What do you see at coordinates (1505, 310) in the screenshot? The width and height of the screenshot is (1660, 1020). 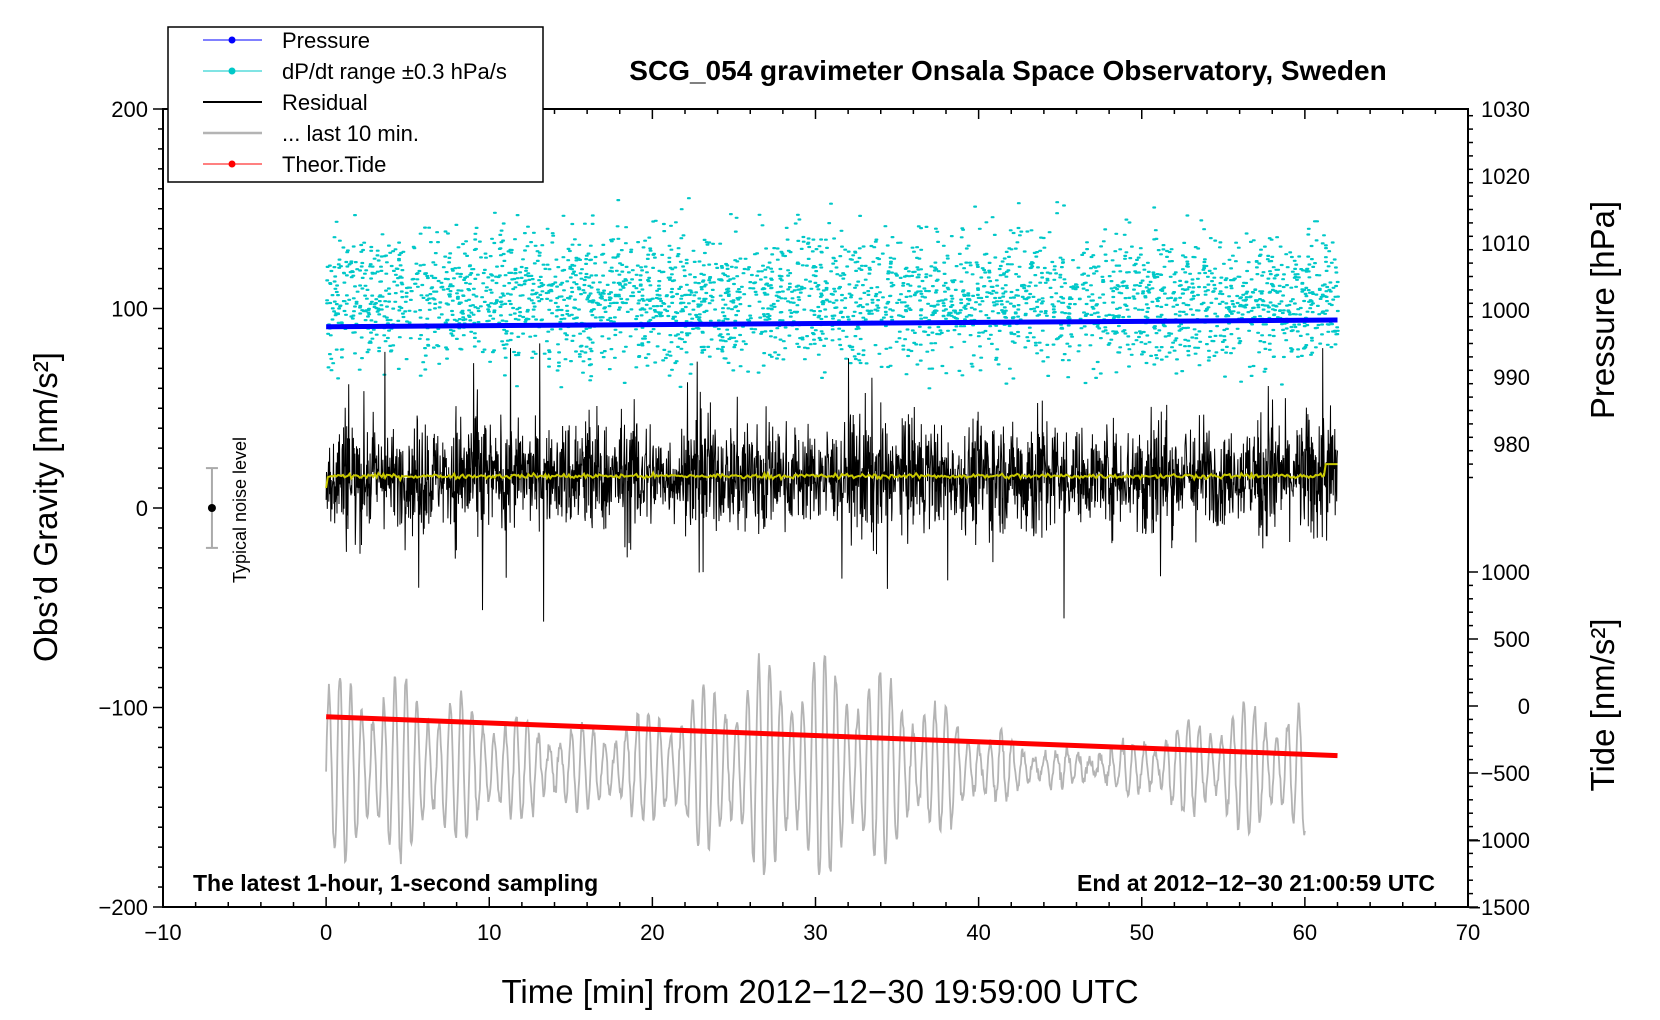 I see `y-tick-label-pressure: 1000` at bounding box center [1505, 310].